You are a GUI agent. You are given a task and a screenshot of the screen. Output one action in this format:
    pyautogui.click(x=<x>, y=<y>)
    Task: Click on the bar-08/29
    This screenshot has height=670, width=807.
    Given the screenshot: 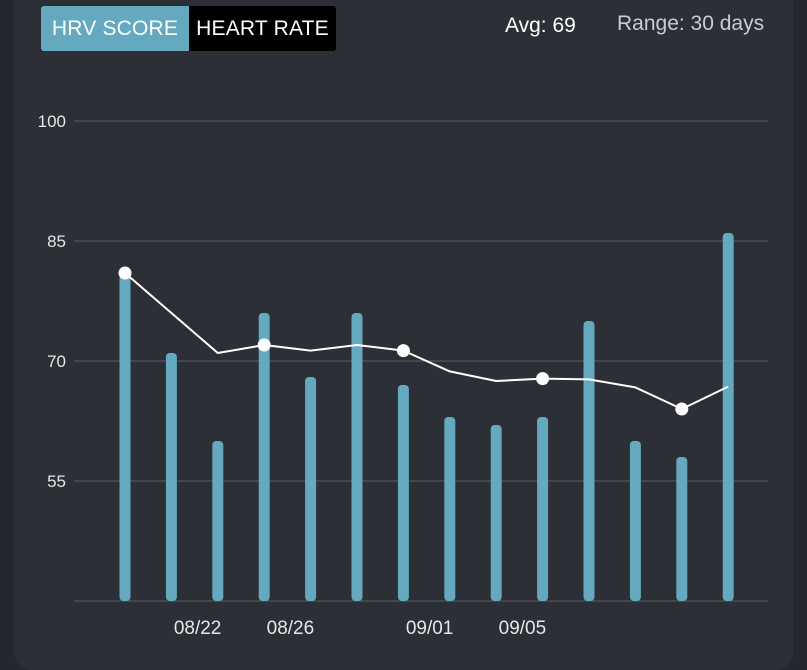 What is the action you would take?
    pyautogui.click(x=357, y=457)
    